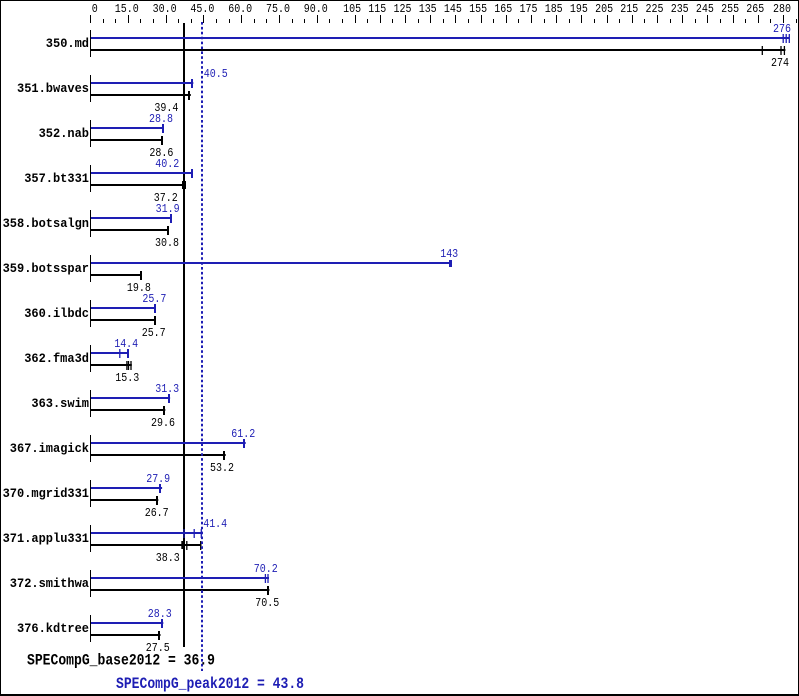 Image resolution: width=799 pixels, height=696 pixels. What do you see at coordinates (127, 378) in the screenshot?
I see `svg-text: 15.3` at bounding box center [127, 378].